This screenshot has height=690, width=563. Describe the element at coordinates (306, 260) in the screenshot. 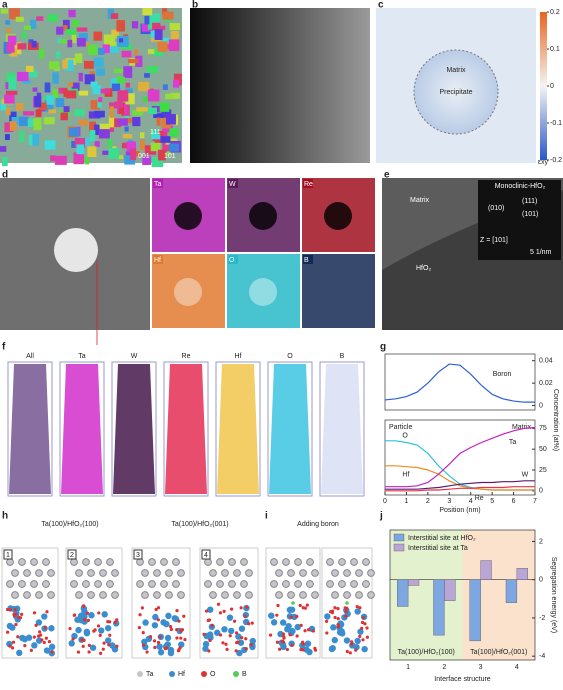

I see `eds-label: B` at that location.